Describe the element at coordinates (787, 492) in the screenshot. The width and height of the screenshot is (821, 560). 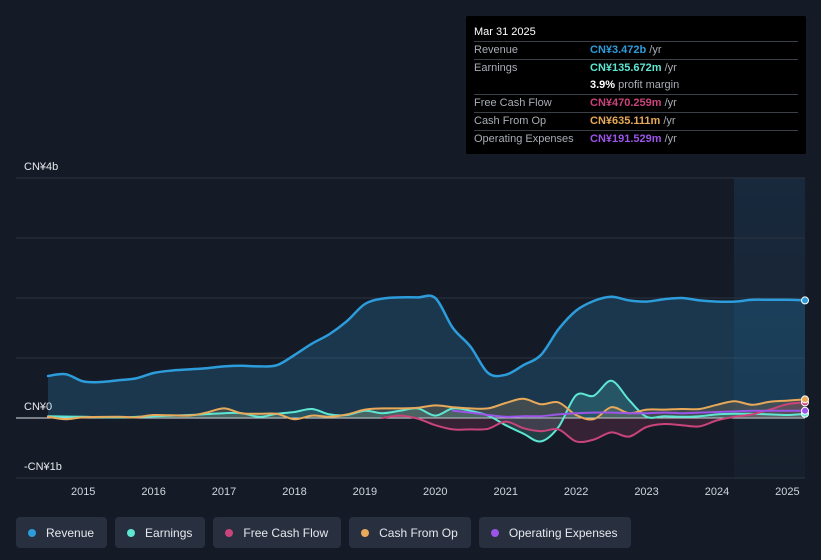
I see `x-tick-label: 2025` at that location.